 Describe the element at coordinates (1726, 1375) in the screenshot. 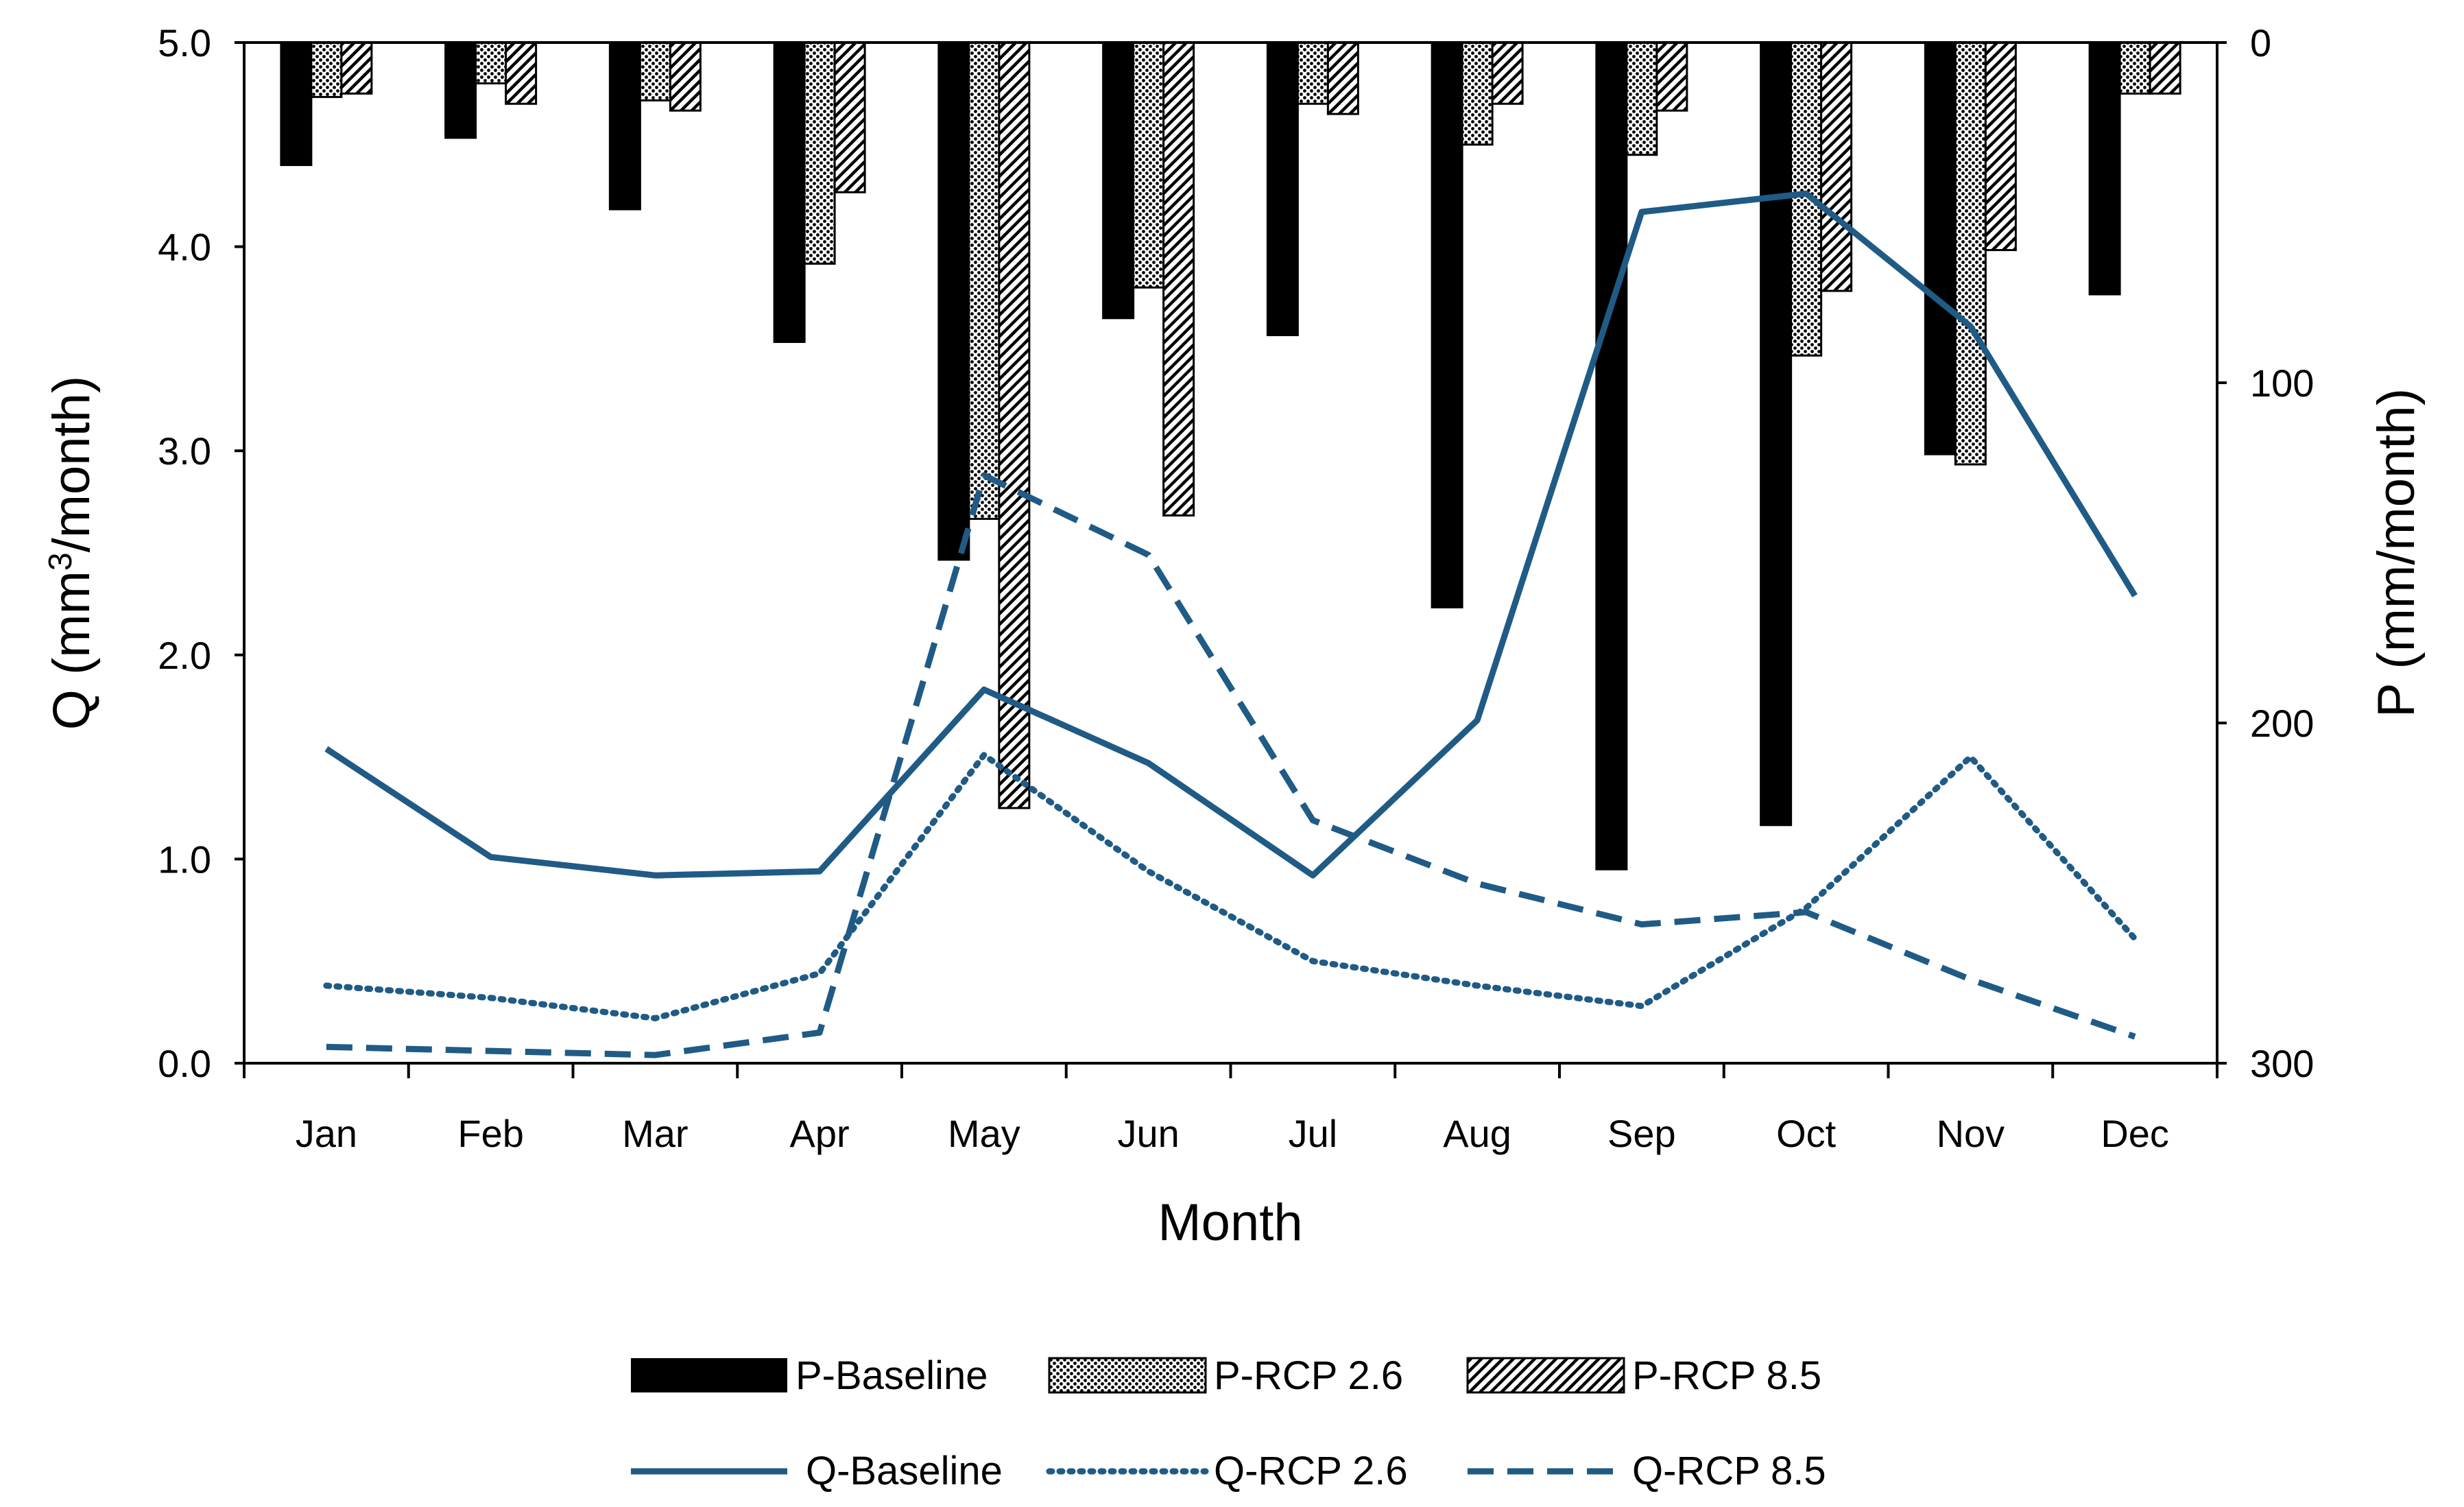

I see `legend-label-p-rcp85: P-RCP 8.5` at that location.